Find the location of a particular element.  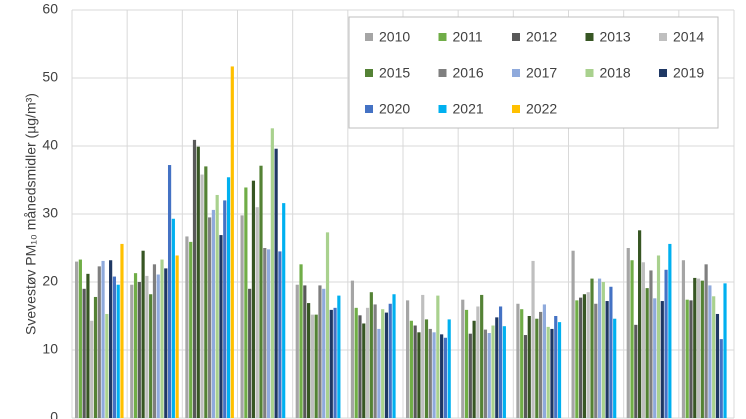

y-tick-label: 10 is located at coordinates (50, 349).